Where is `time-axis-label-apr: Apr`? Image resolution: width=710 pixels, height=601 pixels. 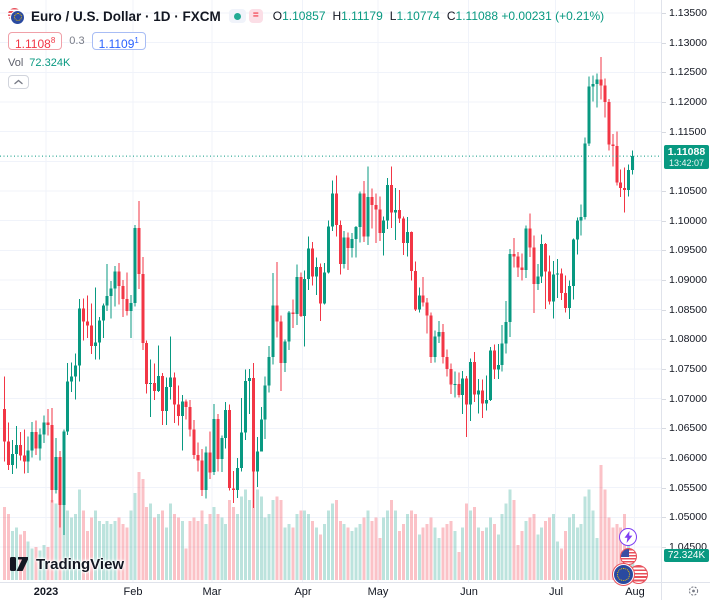 time-axis-label-apr: Apr is located at coordinates (303, 592).